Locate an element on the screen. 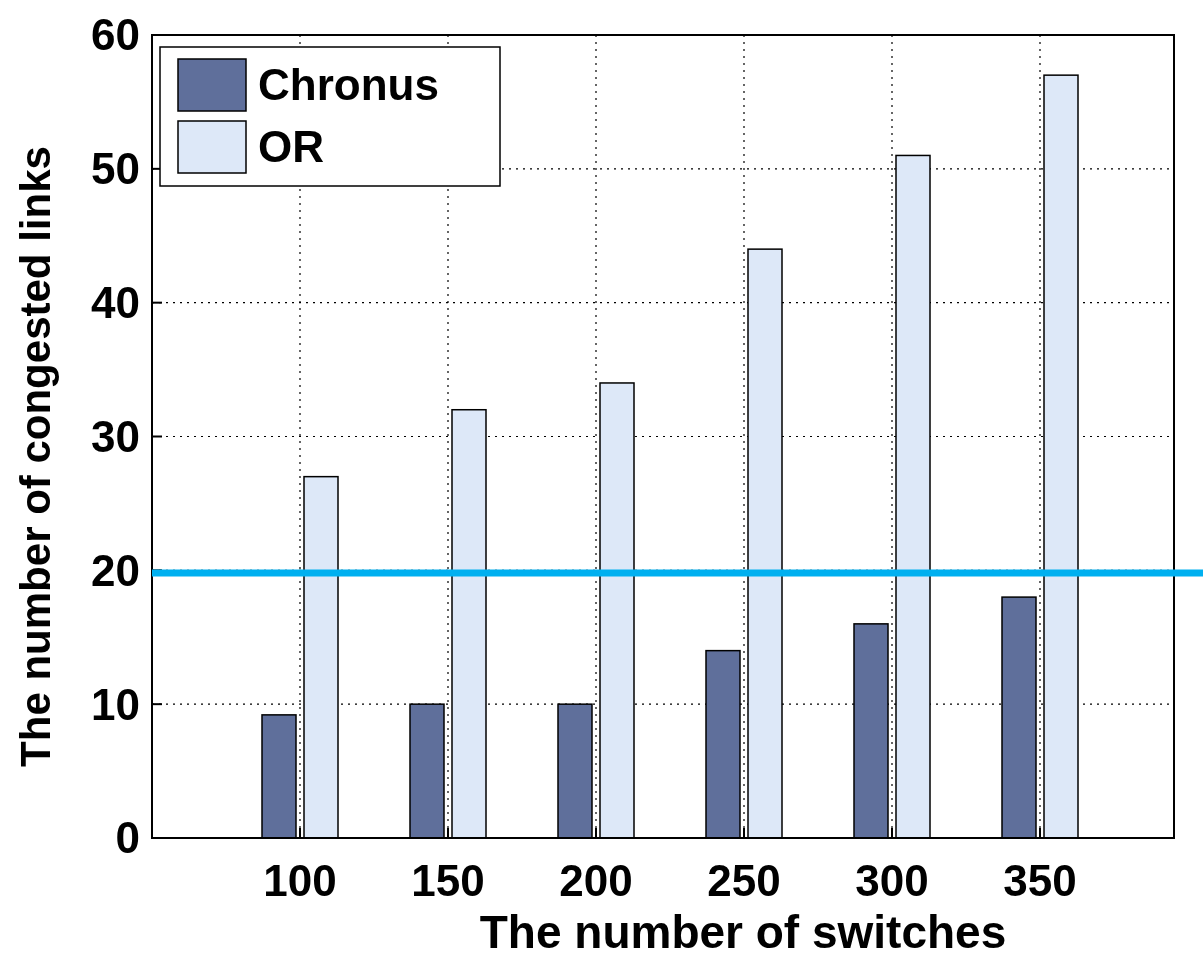 This screenshot has height=958, width=1203. x-tick-label: 350 is located at coordinates (1040, 880).